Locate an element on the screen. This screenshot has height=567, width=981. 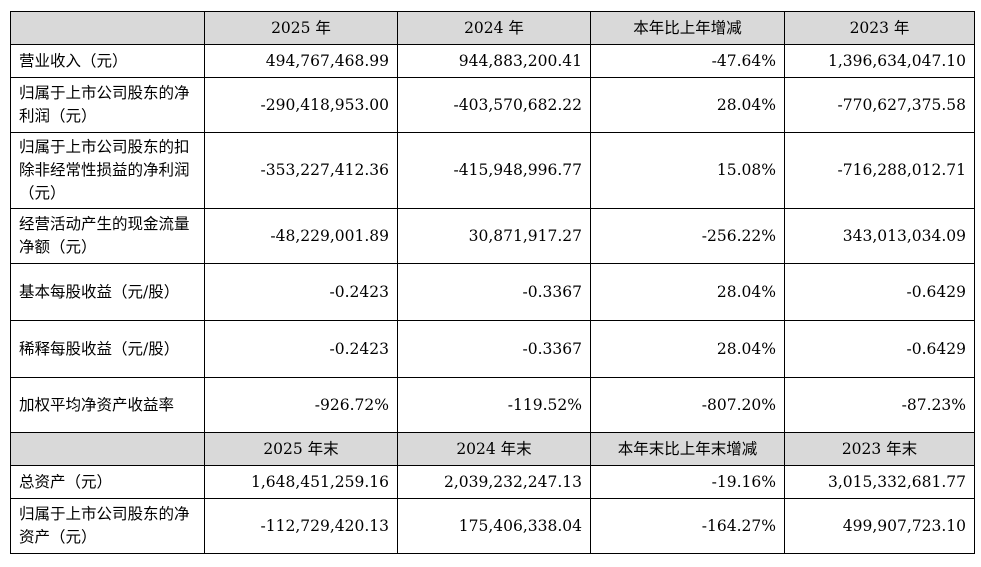
cell-2023: -716,288,012.71 is located at coordinates (879, 170).